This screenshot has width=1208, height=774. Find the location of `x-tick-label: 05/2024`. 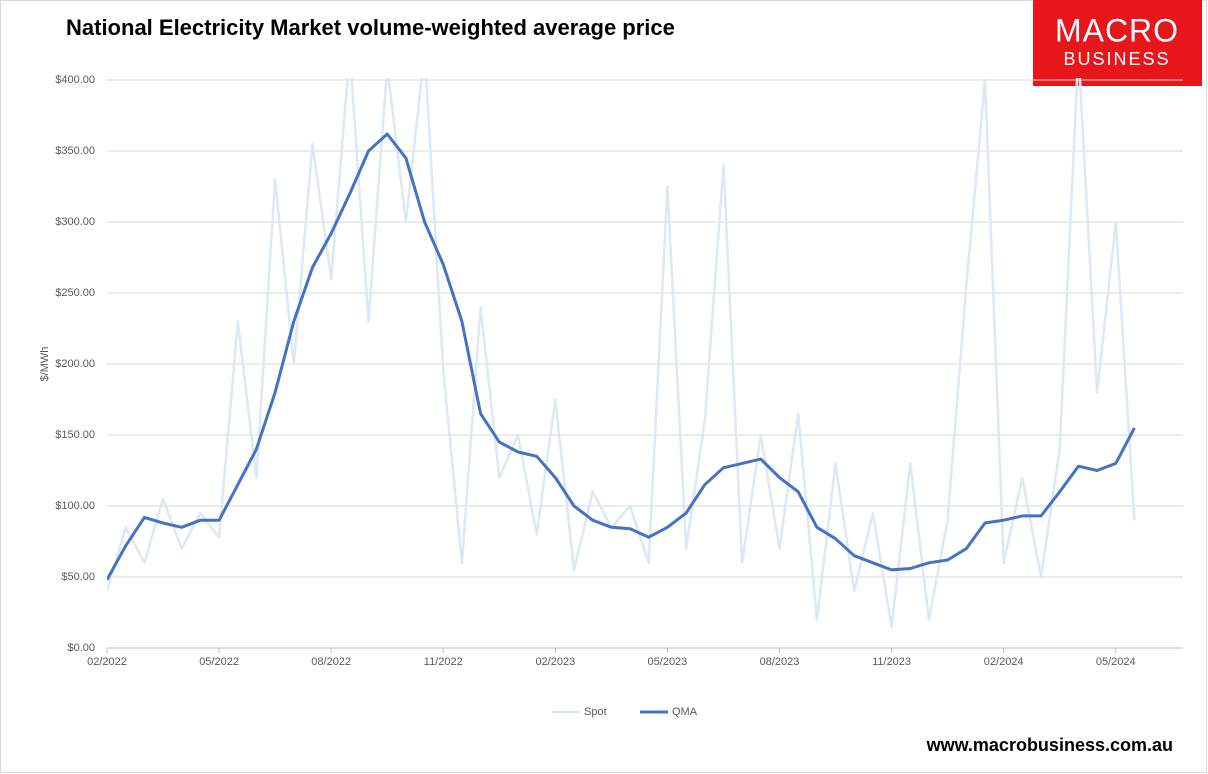

x-tick-label: 05/2024 is located at coordinates (1116, 662).